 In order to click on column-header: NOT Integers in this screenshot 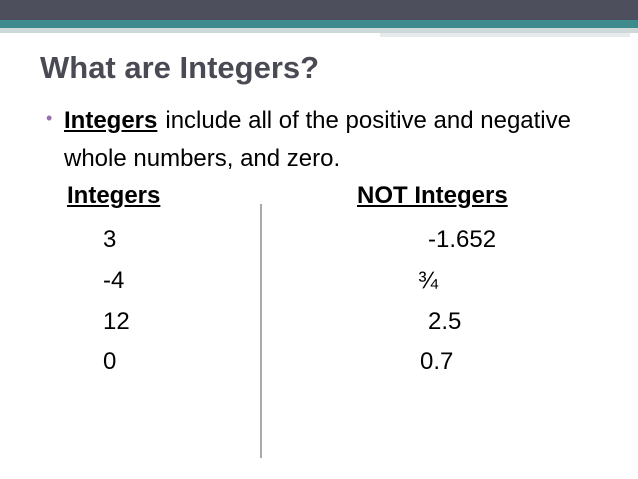, I will do `click(432, 195)`.